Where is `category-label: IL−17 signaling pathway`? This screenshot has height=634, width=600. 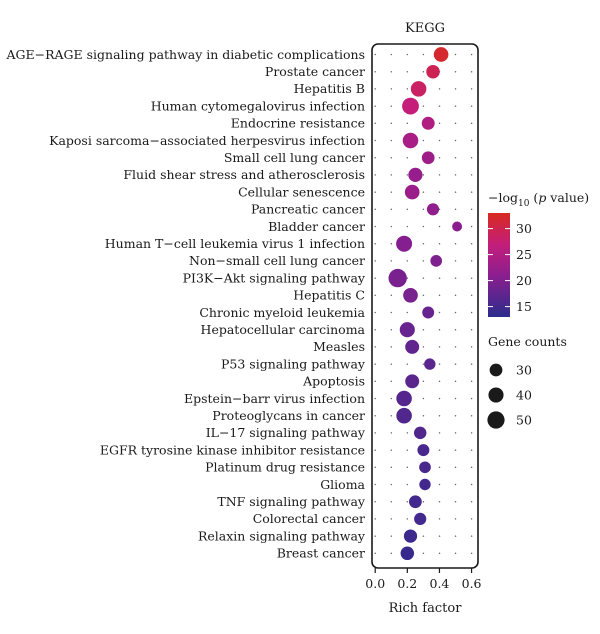 category-label: IL−17 signaling pathway is located at coordinates (286, 432).